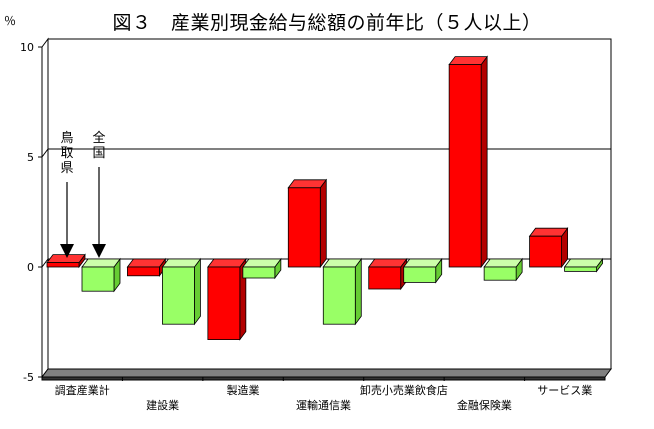  Describe the element at coordinates (98, 145) in the screenshot. I see `annotation-label: 全国` at that location.